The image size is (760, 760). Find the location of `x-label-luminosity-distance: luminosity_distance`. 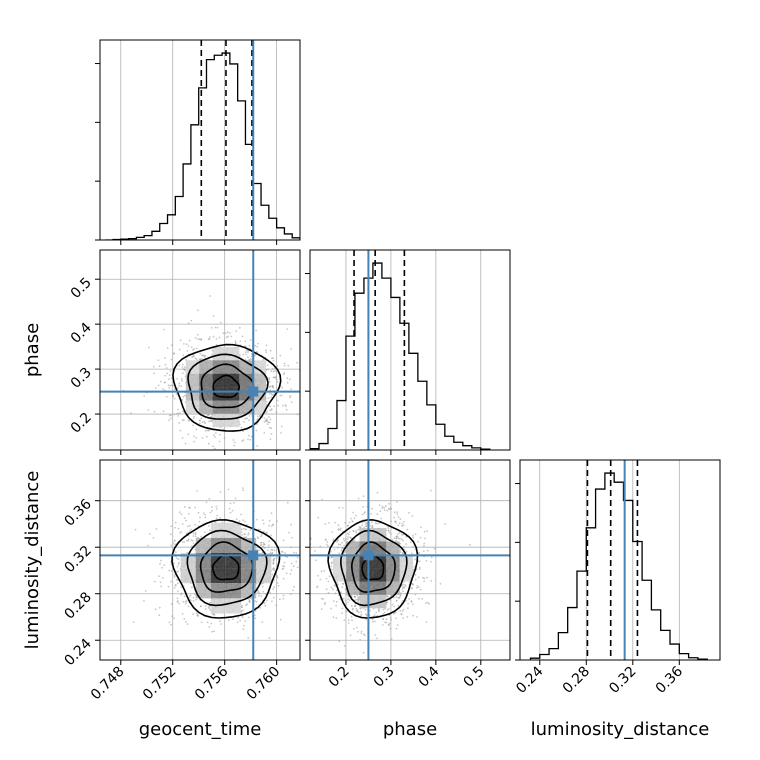

x-label-luminosity-distance: luminosity_distance is located at coordinates (620, 729).